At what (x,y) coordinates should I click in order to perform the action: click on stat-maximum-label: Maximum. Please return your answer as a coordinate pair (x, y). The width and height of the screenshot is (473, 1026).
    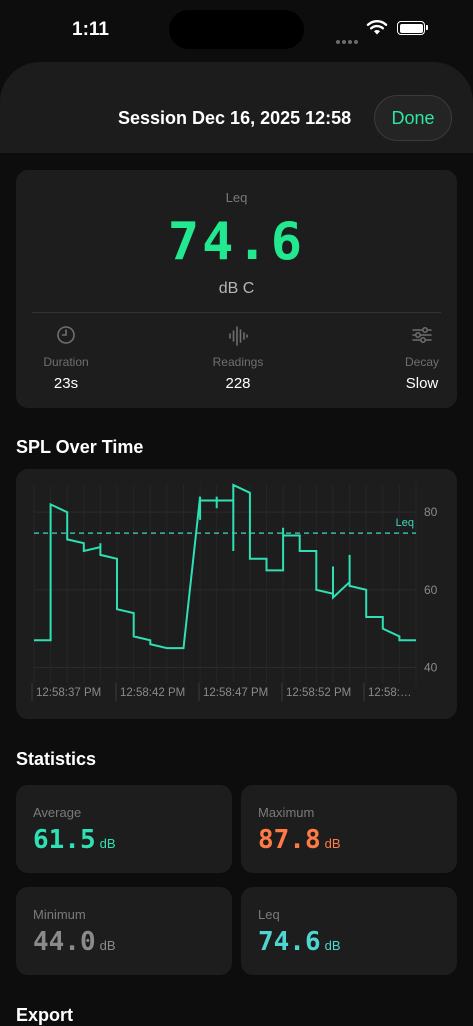
    Looking at the image, I should click on (286, 812).